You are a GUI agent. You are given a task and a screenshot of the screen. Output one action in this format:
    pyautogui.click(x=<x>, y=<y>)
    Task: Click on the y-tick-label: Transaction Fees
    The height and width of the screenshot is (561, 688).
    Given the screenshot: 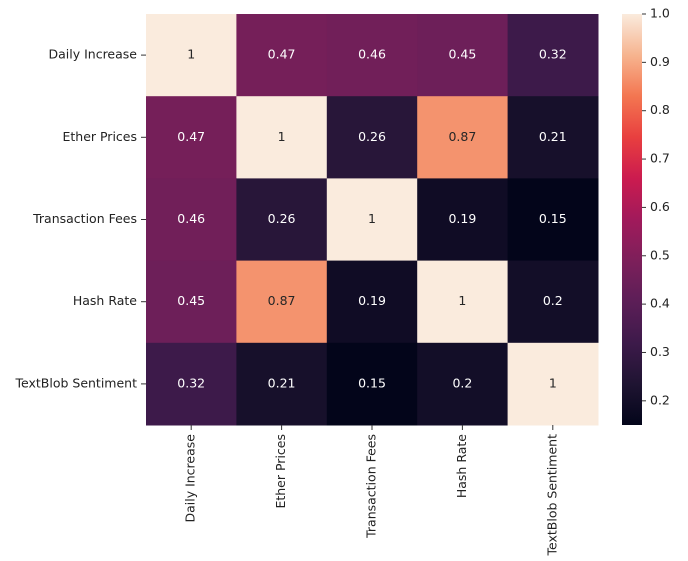 What is the action you would take?
    pyautogui.click(x=84, y=218)
    